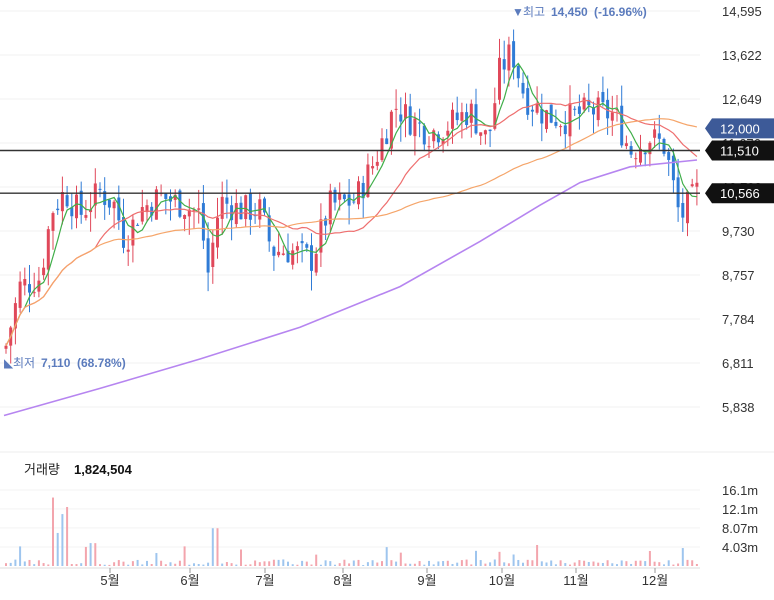  Describe the element at coordinates (740, 490) in the screenshot. I see `volume-tick-label: 16.1m` at that location.